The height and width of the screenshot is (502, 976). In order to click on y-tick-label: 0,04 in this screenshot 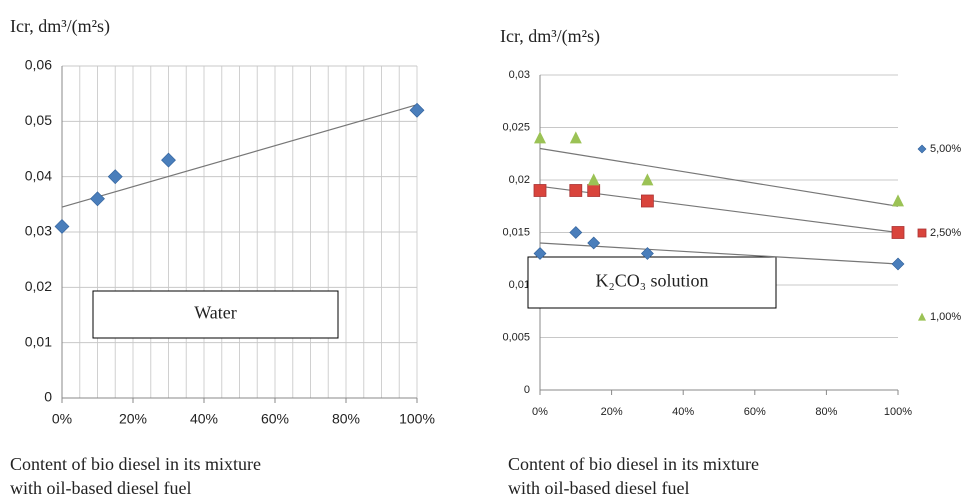, I will do `click(38, 175)`.